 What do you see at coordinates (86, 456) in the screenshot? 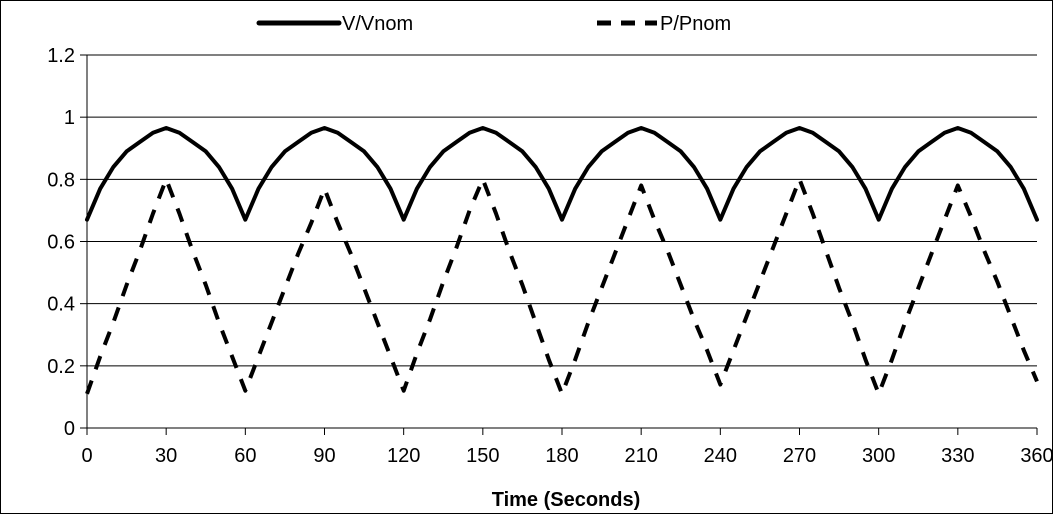
I see `x-tick-label: 0` at bounding box center [86, 456].